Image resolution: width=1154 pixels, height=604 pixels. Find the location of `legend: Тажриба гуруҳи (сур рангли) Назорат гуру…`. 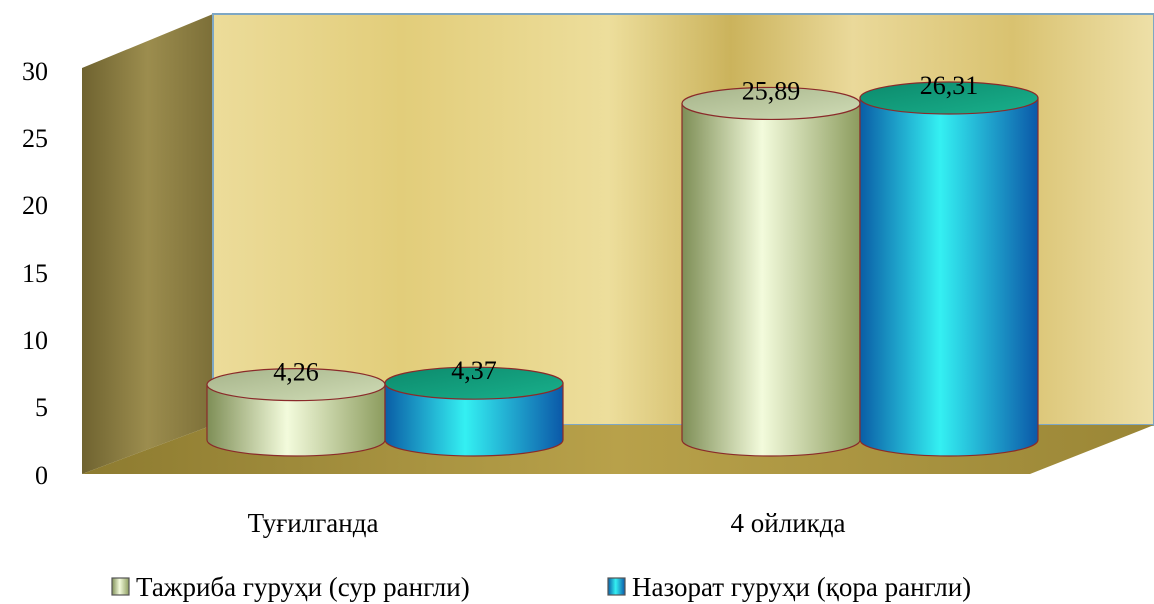

legend: Тажриба гуруҳи (сур рангли) Назорат гуру… is located at coordinates (541, 587).